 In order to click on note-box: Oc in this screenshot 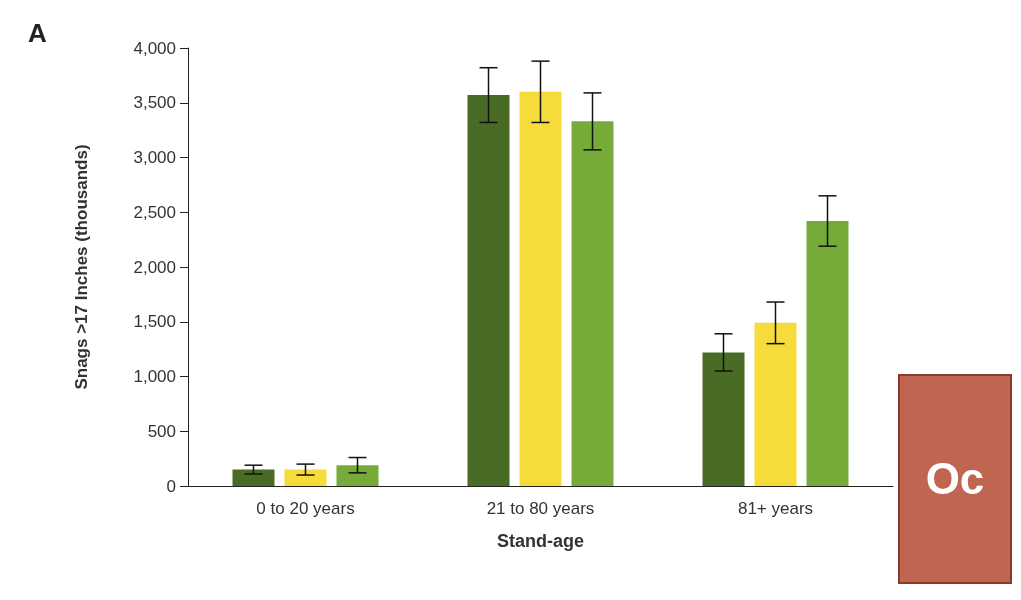, I will do `click(955, 479)`.